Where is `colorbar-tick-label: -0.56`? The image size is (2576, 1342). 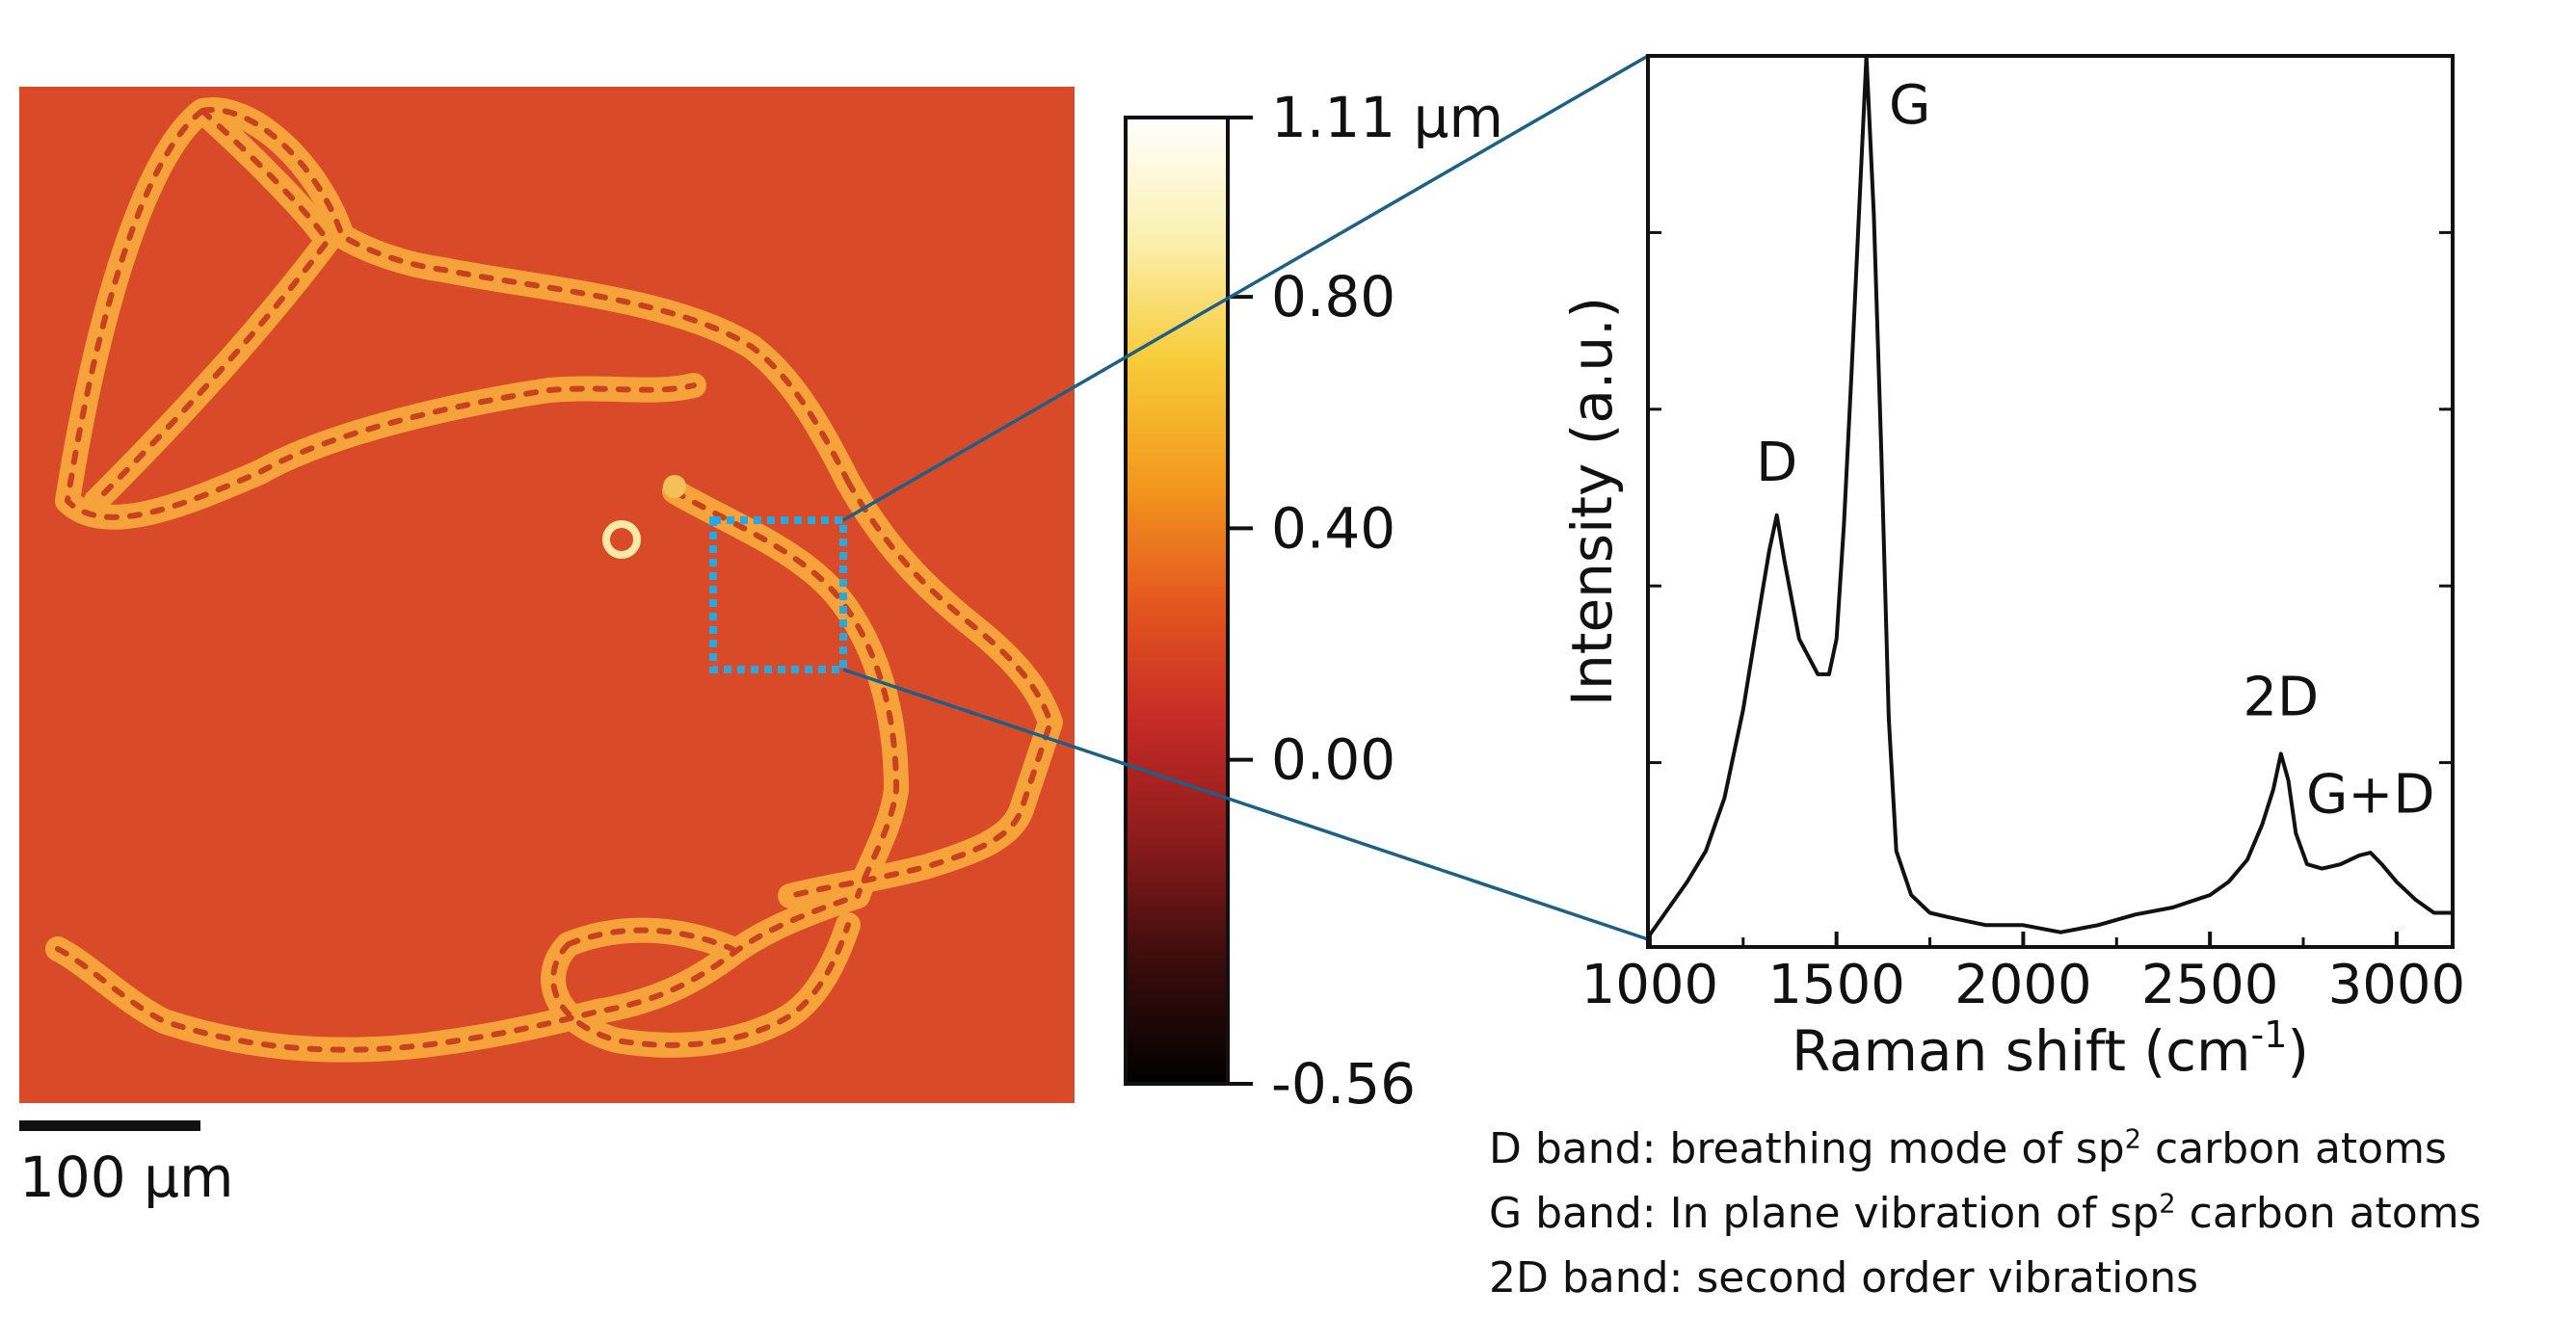 colorbar-tick-label: -0.56 is located at coordinates (1343, 1084).